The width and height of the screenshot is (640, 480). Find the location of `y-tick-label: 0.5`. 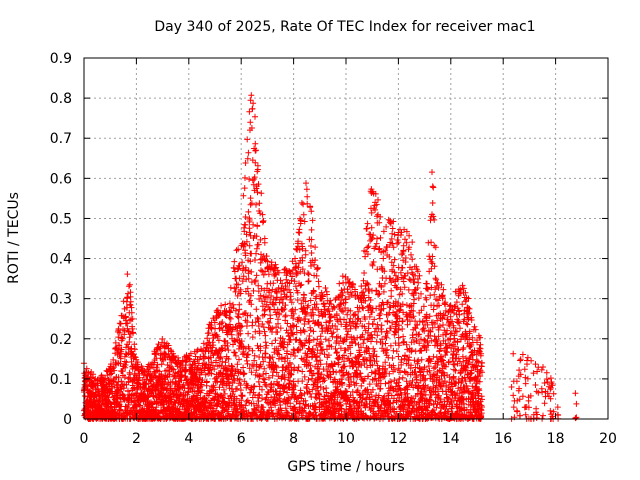

y-tick-label: 0.5 is located at coordinates (61, 219).